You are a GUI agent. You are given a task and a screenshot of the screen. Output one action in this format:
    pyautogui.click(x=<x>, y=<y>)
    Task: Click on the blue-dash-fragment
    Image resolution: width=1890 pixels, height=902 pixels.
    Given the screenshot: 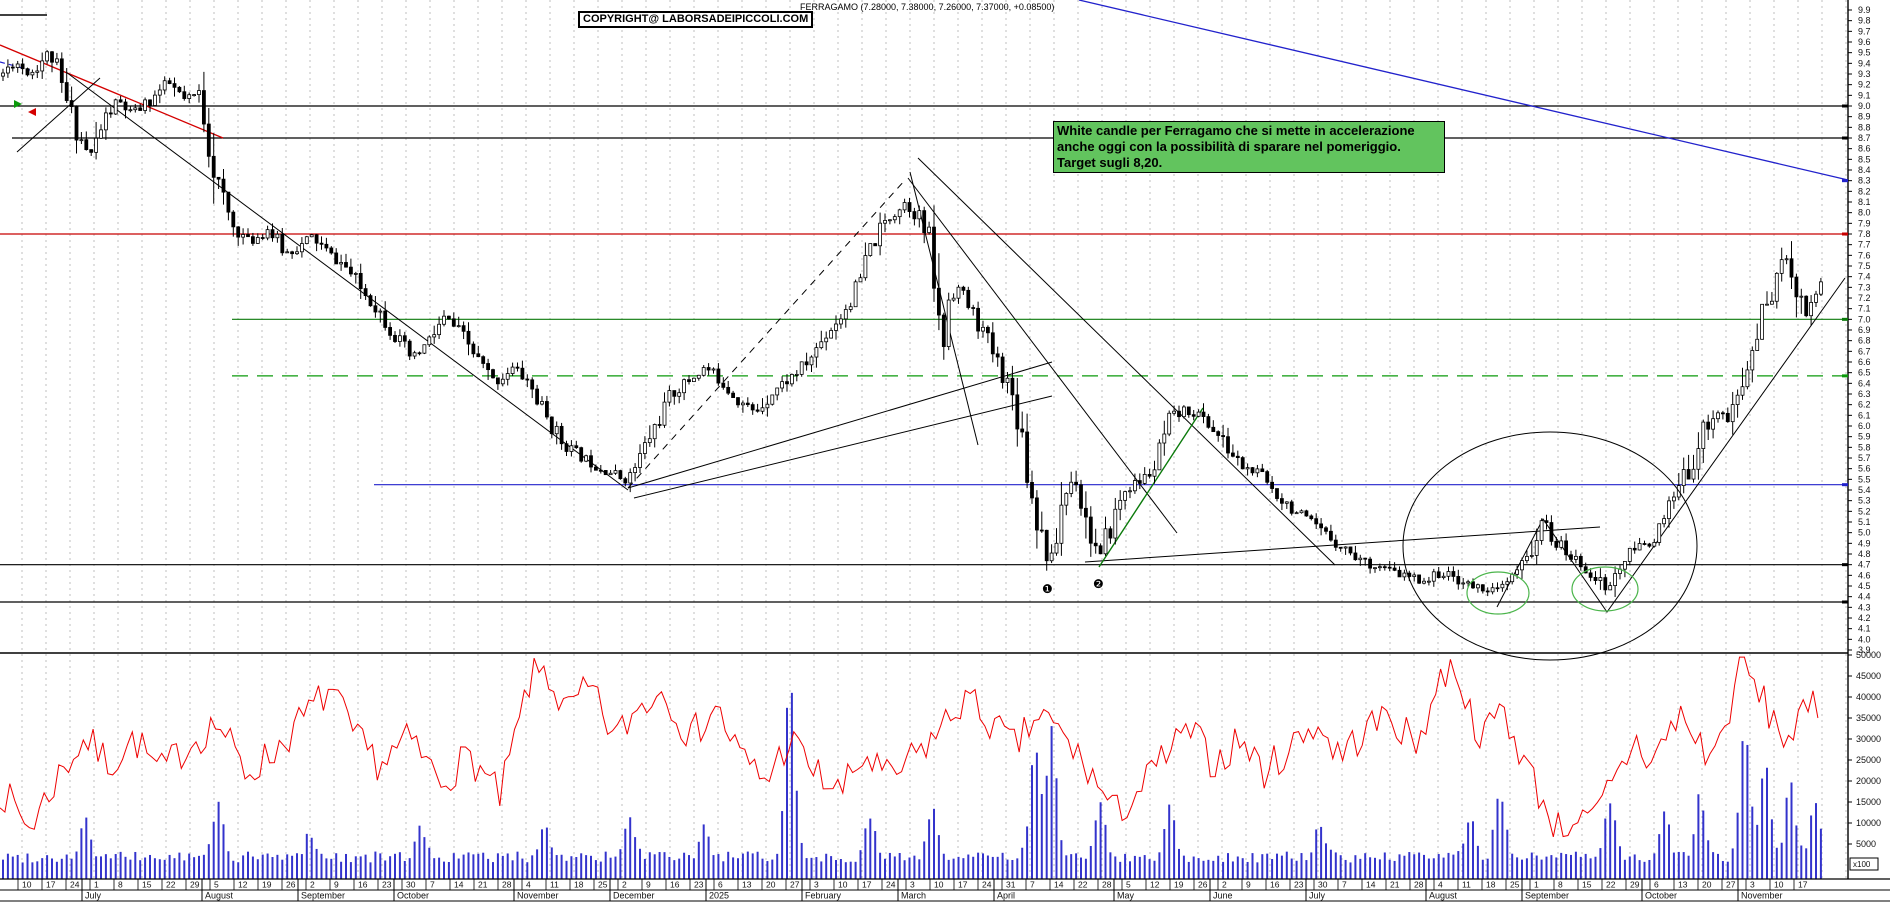 What is the action you would take?
    pyautogui.click(x=15, y=66)
    